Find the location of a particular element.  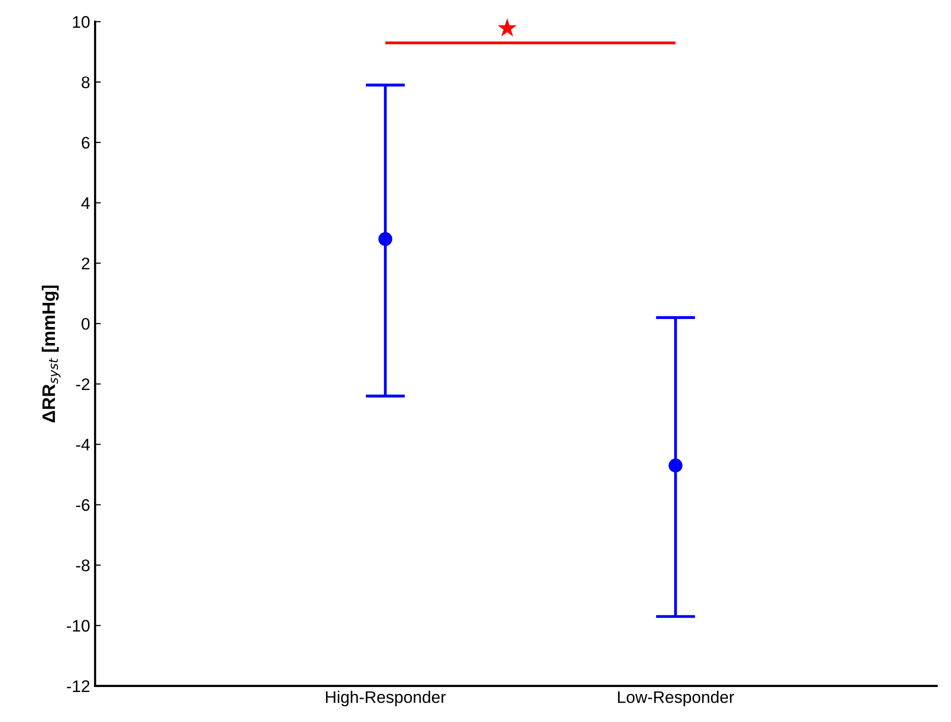

y-tick-label: 6 is located at coordinates (86, 142).